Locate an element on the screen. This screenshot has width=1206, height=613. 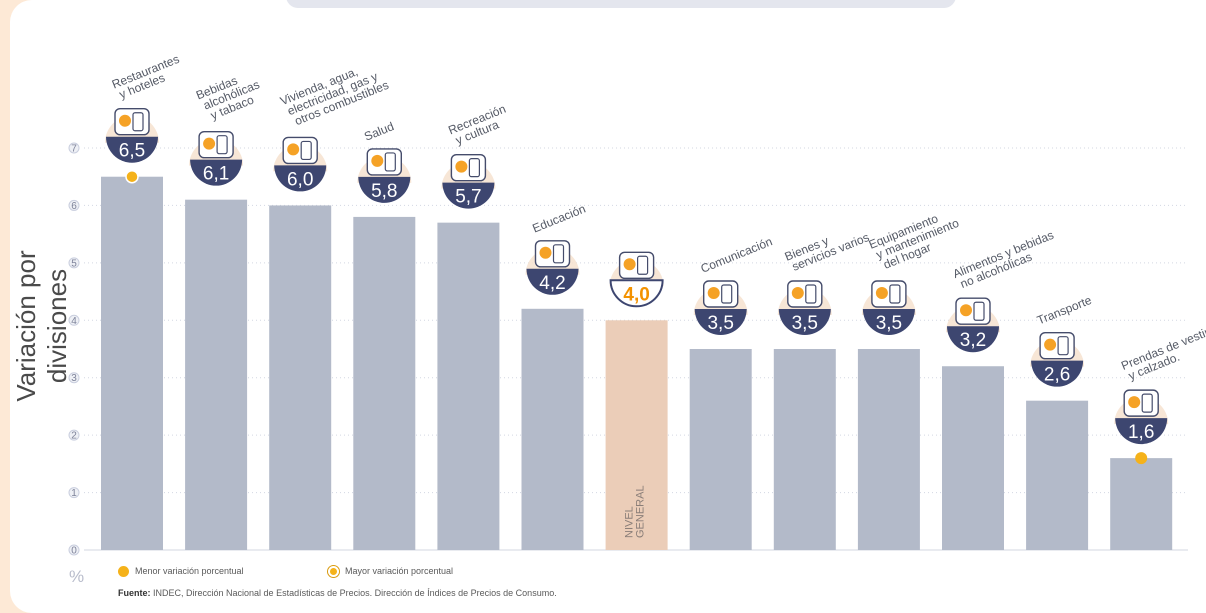
bus-card-icon is located at coordinates (1057, 345).